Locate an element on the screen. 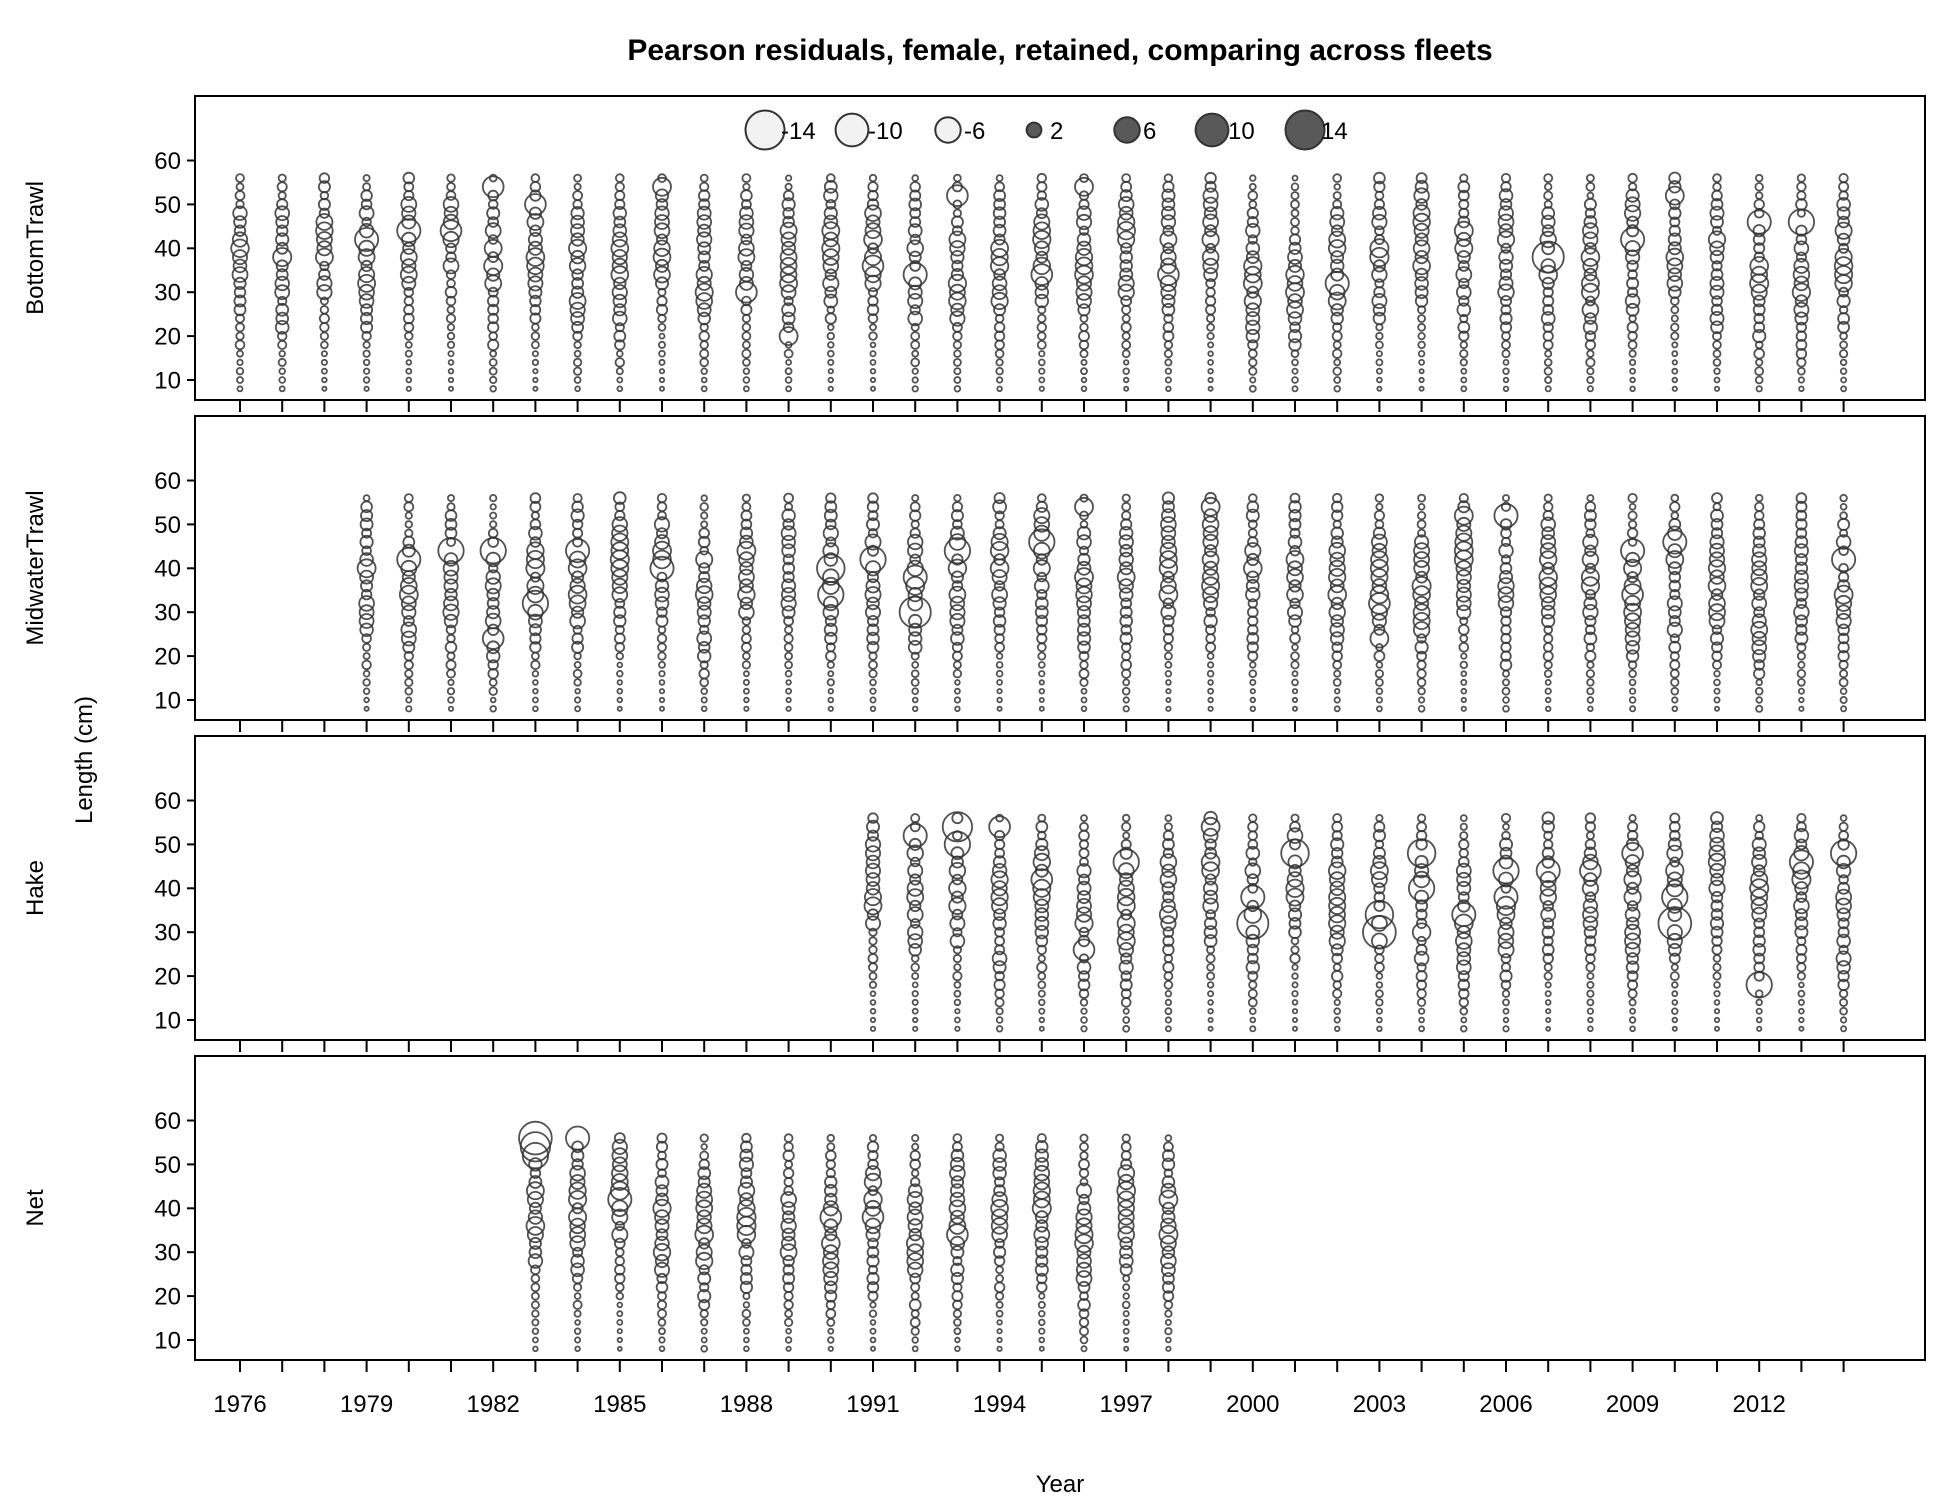 The width and height of the screenshot is (1950, 1500). y-tick-label: 20 is located at coordinates (167, 977).